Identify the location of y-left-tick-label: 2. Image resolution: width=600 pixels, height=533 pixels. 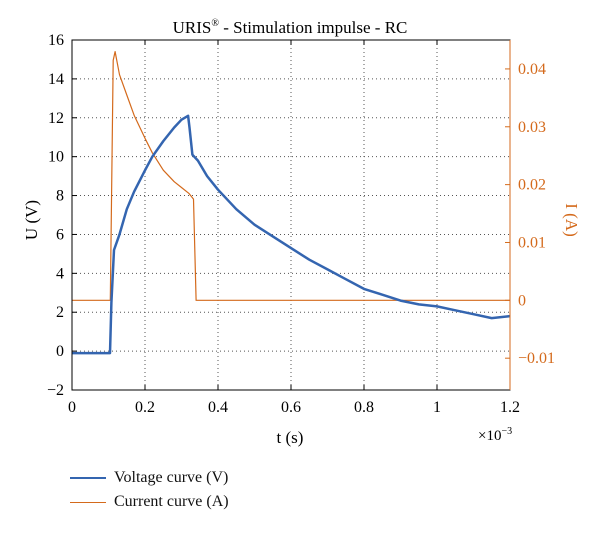
(60, 312).